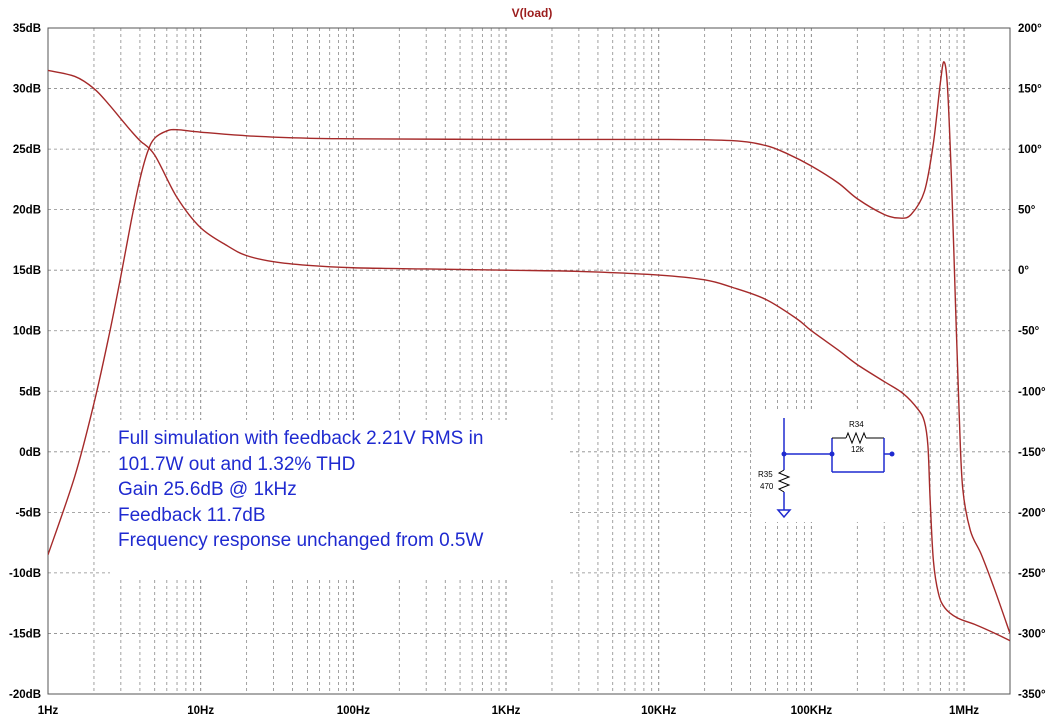 The height and width of the screenshot is (720, 1064). What do you see at coordinates (784, 481) in the screenshot?
I see `r35-resistor` at bounding box center [784, 481].